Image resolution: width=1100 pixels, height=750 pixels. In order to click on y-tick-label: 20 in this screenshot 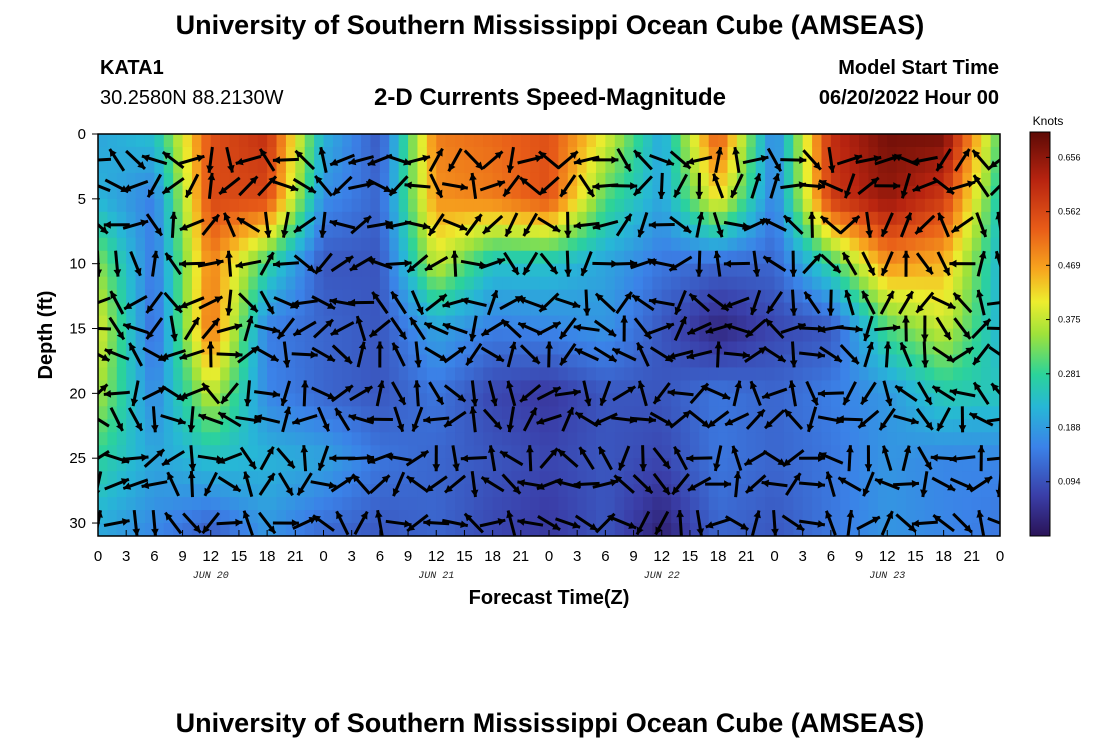, I will do `click(77, 393)`.